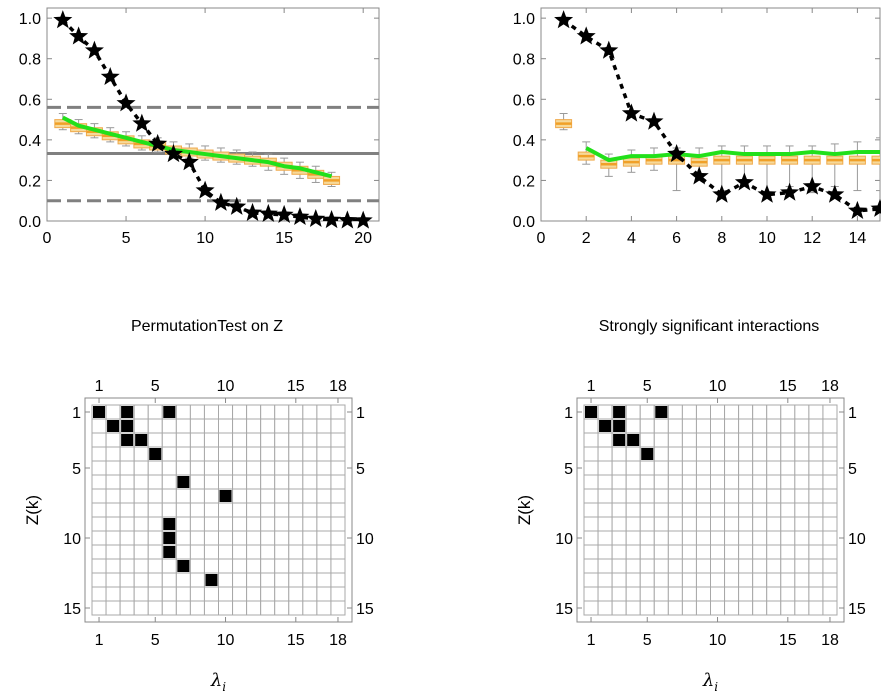 The image size is (881, 695). What do you see at coordinates (226, 386) in the screenshot?
I see `x-tick-label-top: 10` at bounding box center [226, 386].